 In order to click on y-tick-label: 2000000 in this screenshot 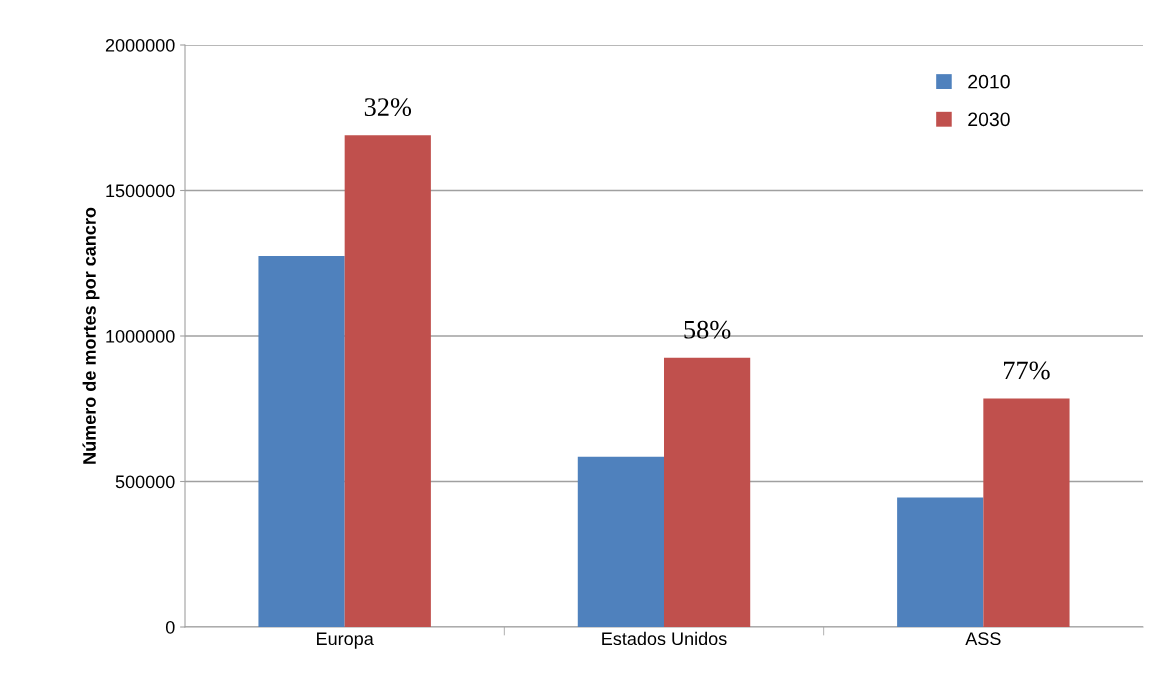, I will do `click(140, 45)`.